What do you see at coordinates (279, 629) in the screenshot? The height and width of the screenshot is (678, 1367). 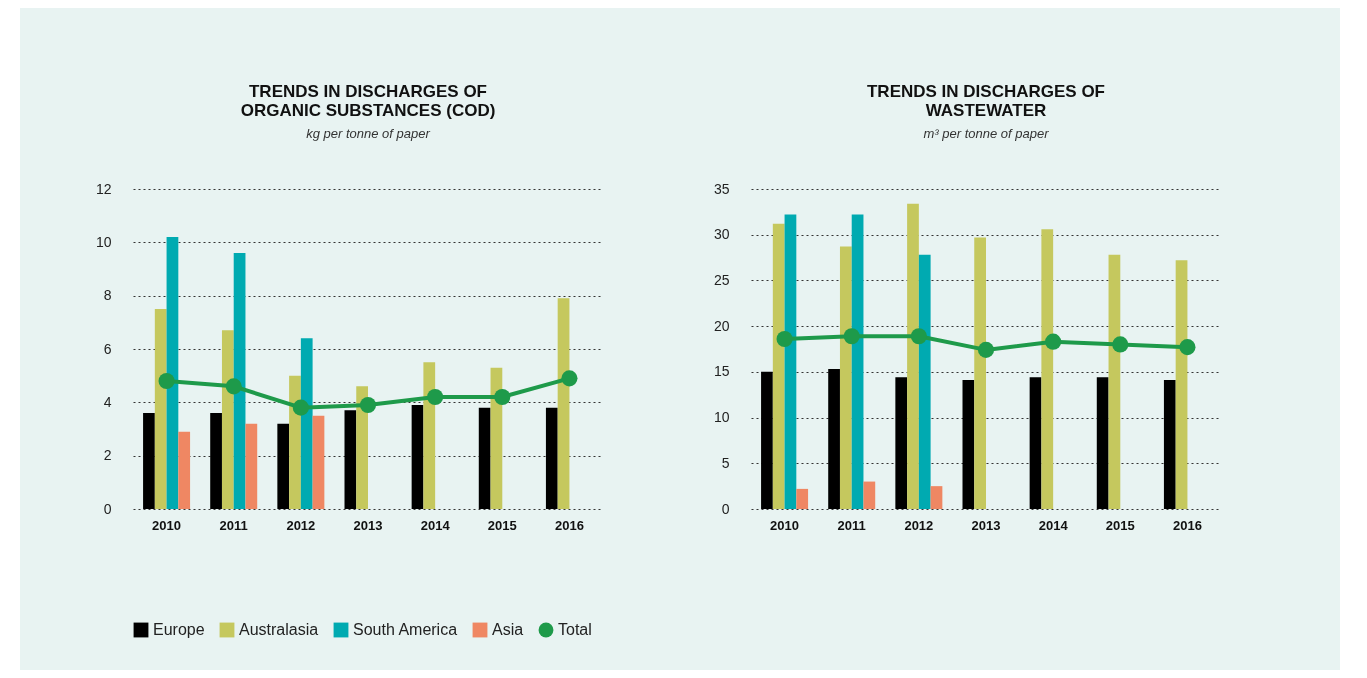 I see `legend-label: Australasia` at bounding box center [279, 629].